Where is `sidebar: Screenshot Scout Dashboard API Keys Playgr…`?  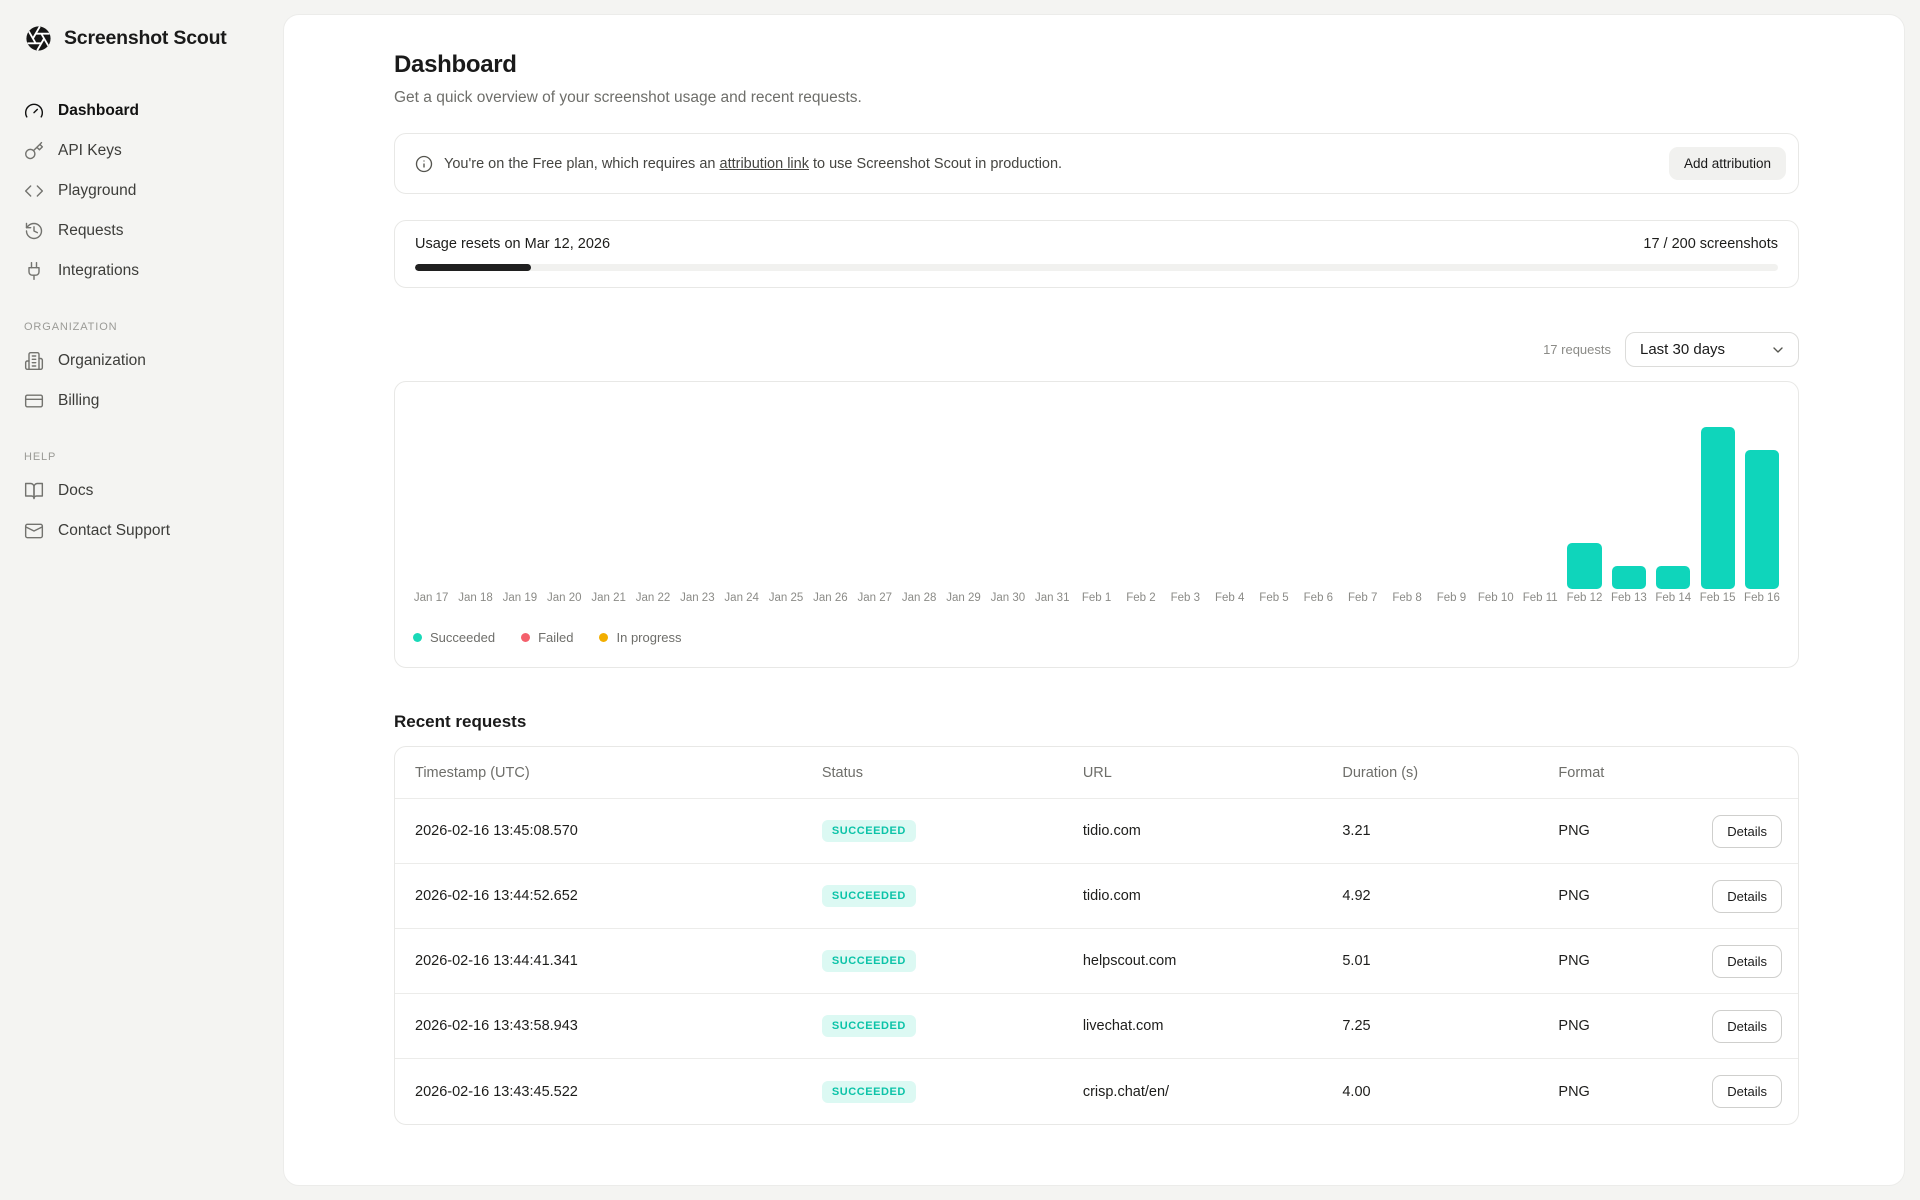 sidebar: Screenshot Scout Dashboard API Keys Playgr… is located at coordinates (141, 600).